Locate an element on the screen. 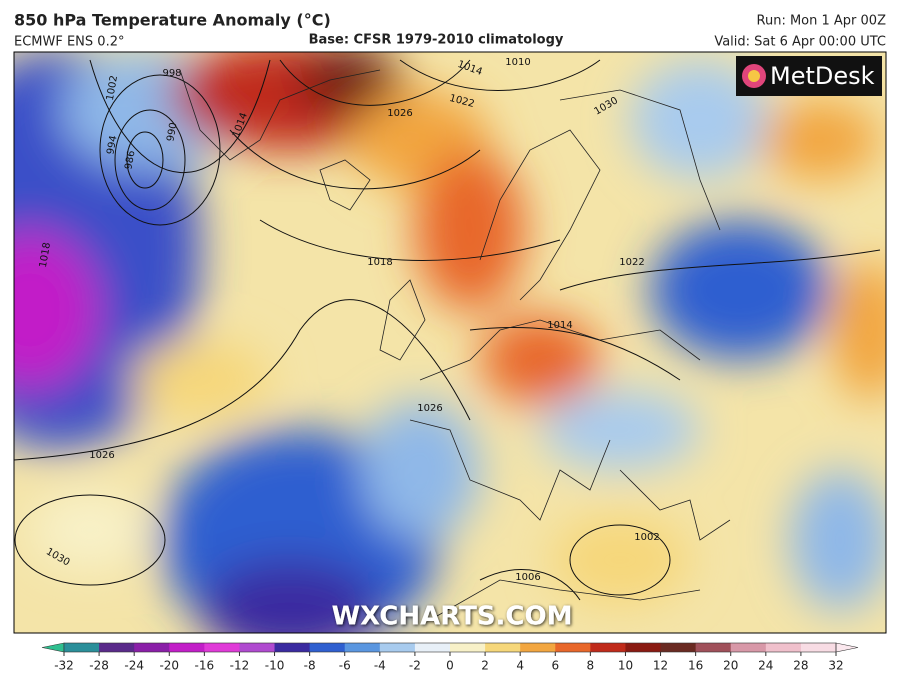 The width and height of the screenshot is (900, 689). colorbar-tick-label: 6 is located at coordinates (555, 666).